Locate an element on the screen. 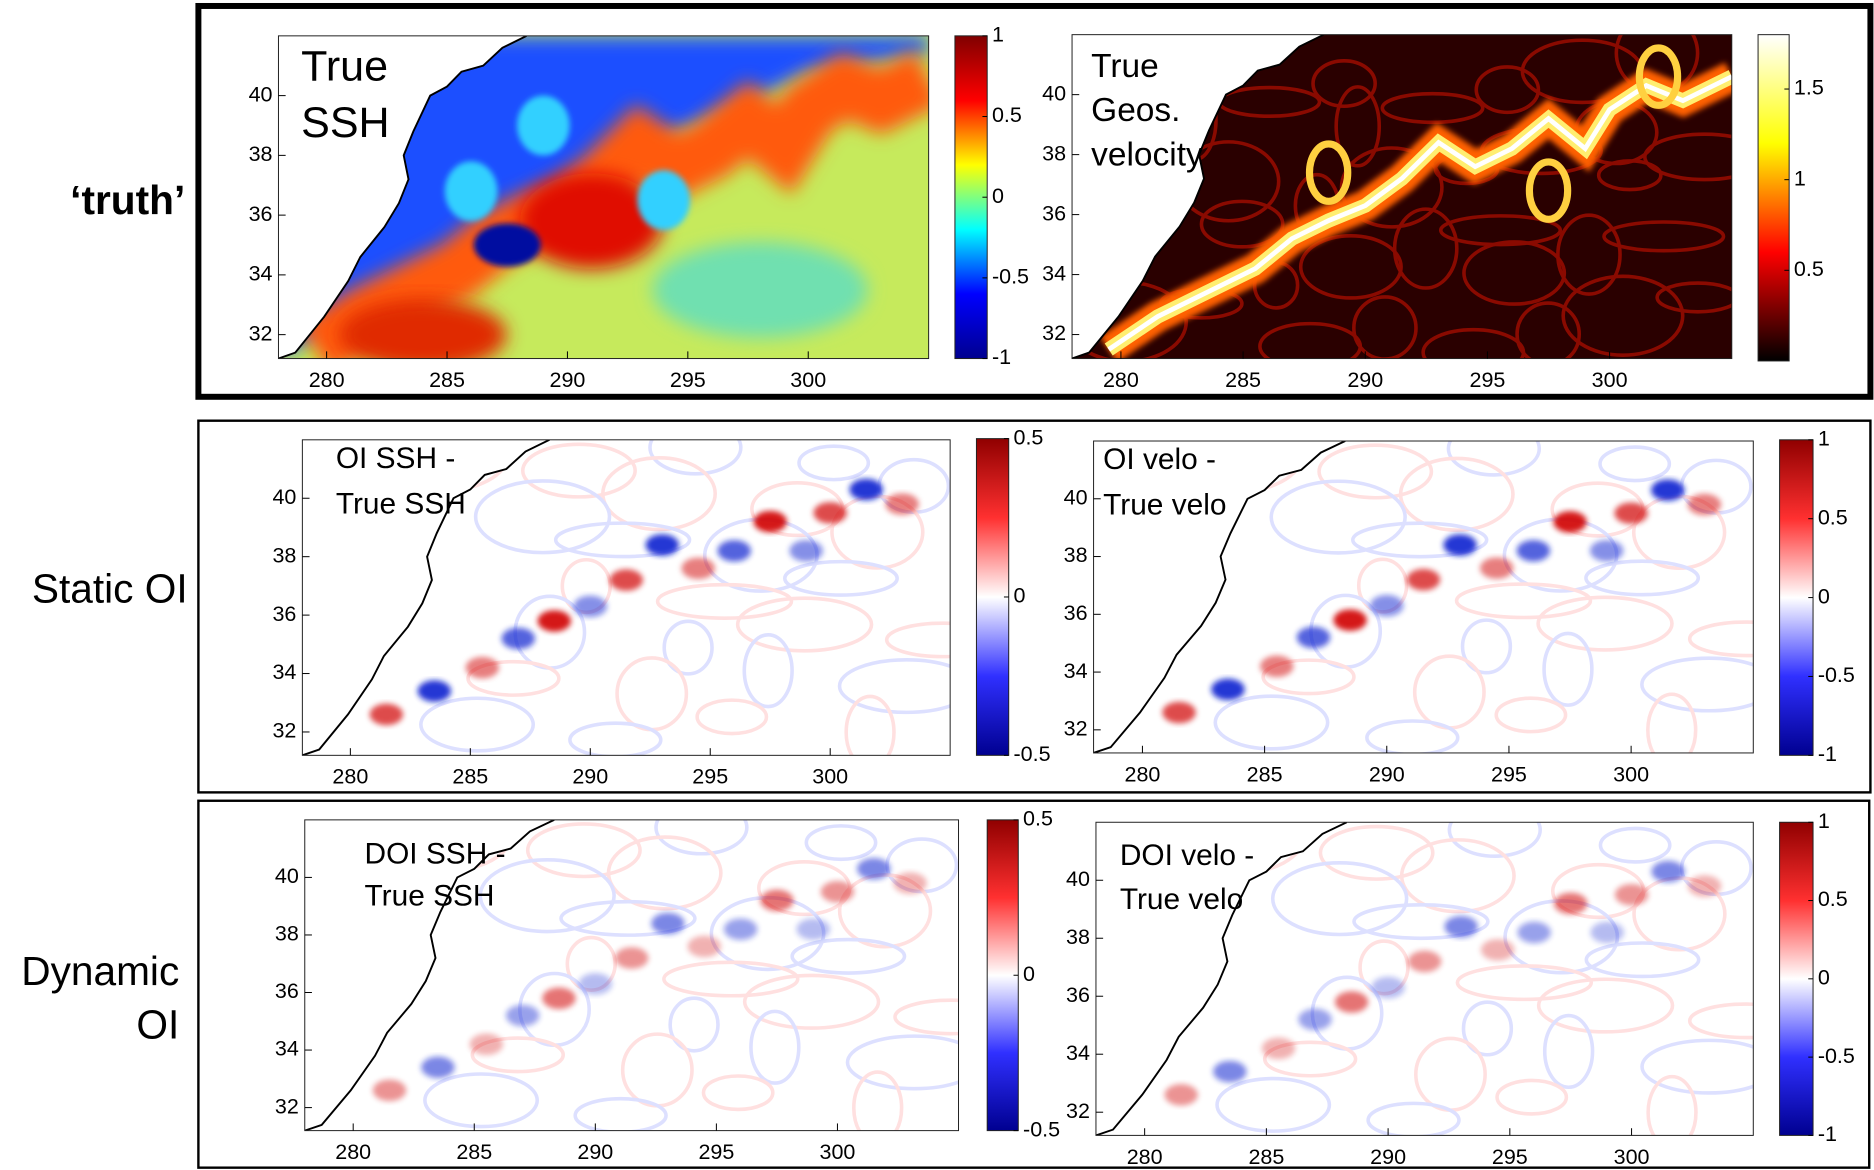 Image resolution: width=1874 pixels, height=1170 pixels. colorbar-tick-label: 0 is located at coordinates (1029, 974).